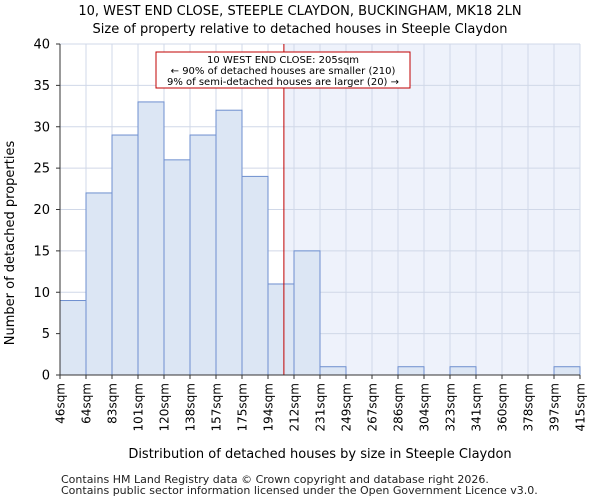  What do you see at coordinates (399, 407) in the screenshot?
I see `x-tick-label: 286sqm` at bounding box center [399, 407].